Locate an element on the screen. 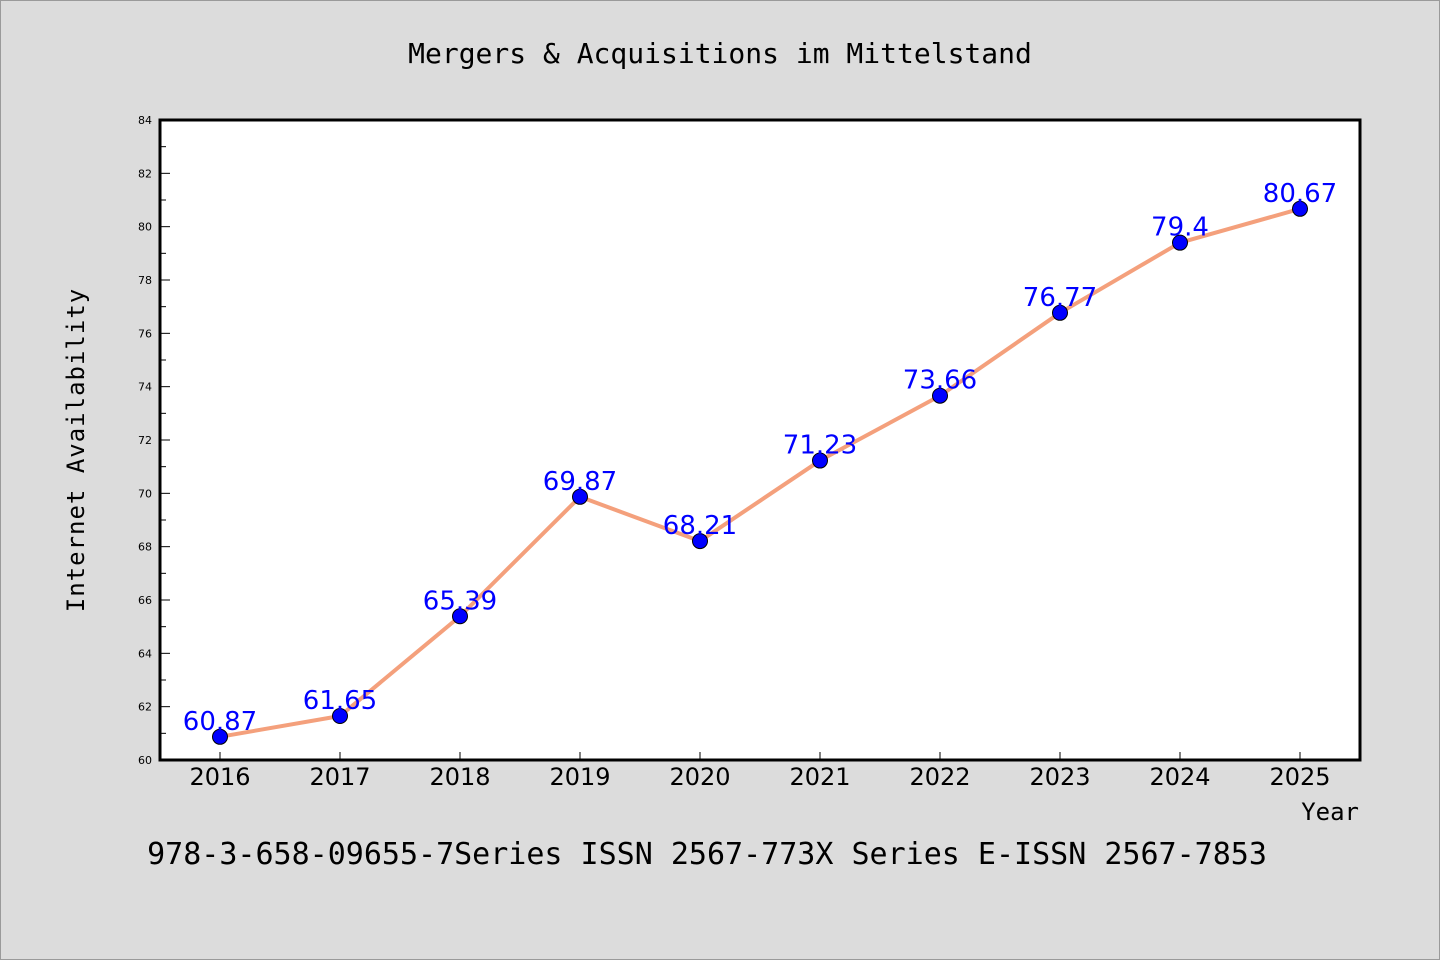 The image size is (1440, 960). y-tick-label: 60 is located at coordinates (145, 760).